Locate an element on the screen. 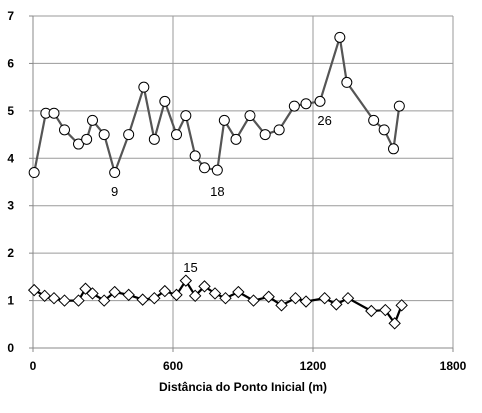  x-tick-label: 0 is located at coordinates (33, 366).